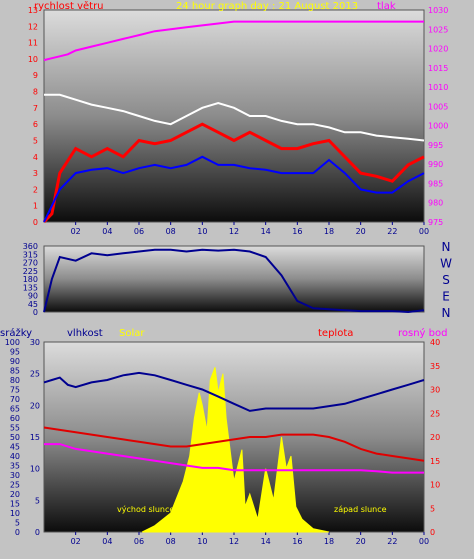  What do you see at coordinates (15, 466) in the screenshot?
I see `rain-tick-label: 35` at bounding box center [15, 466].